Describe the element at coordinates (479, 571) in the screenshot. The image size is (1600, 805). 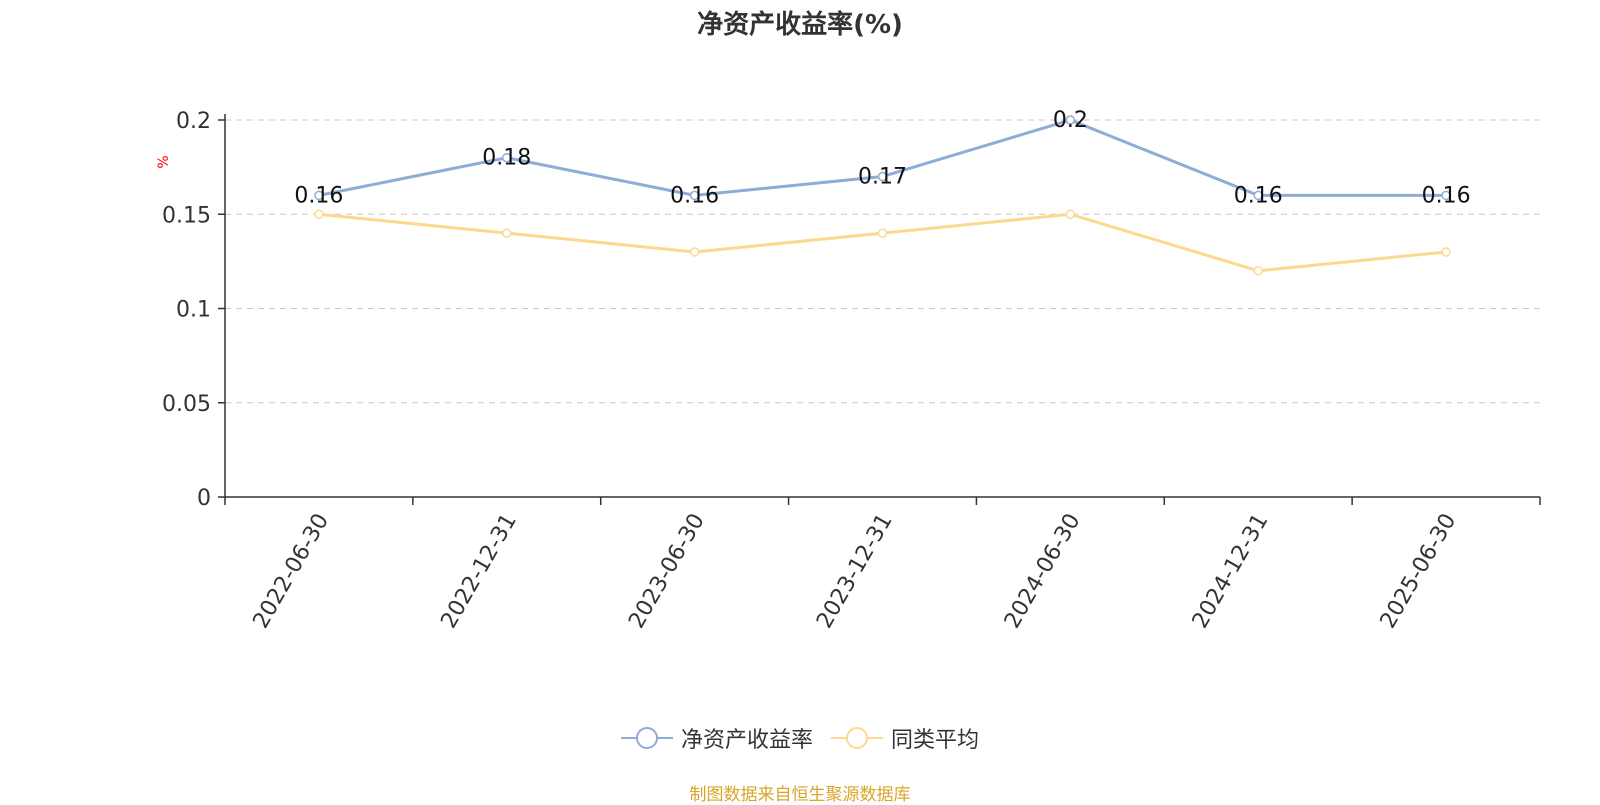
I see `x-tick-label: 2022-12-31` at that location.